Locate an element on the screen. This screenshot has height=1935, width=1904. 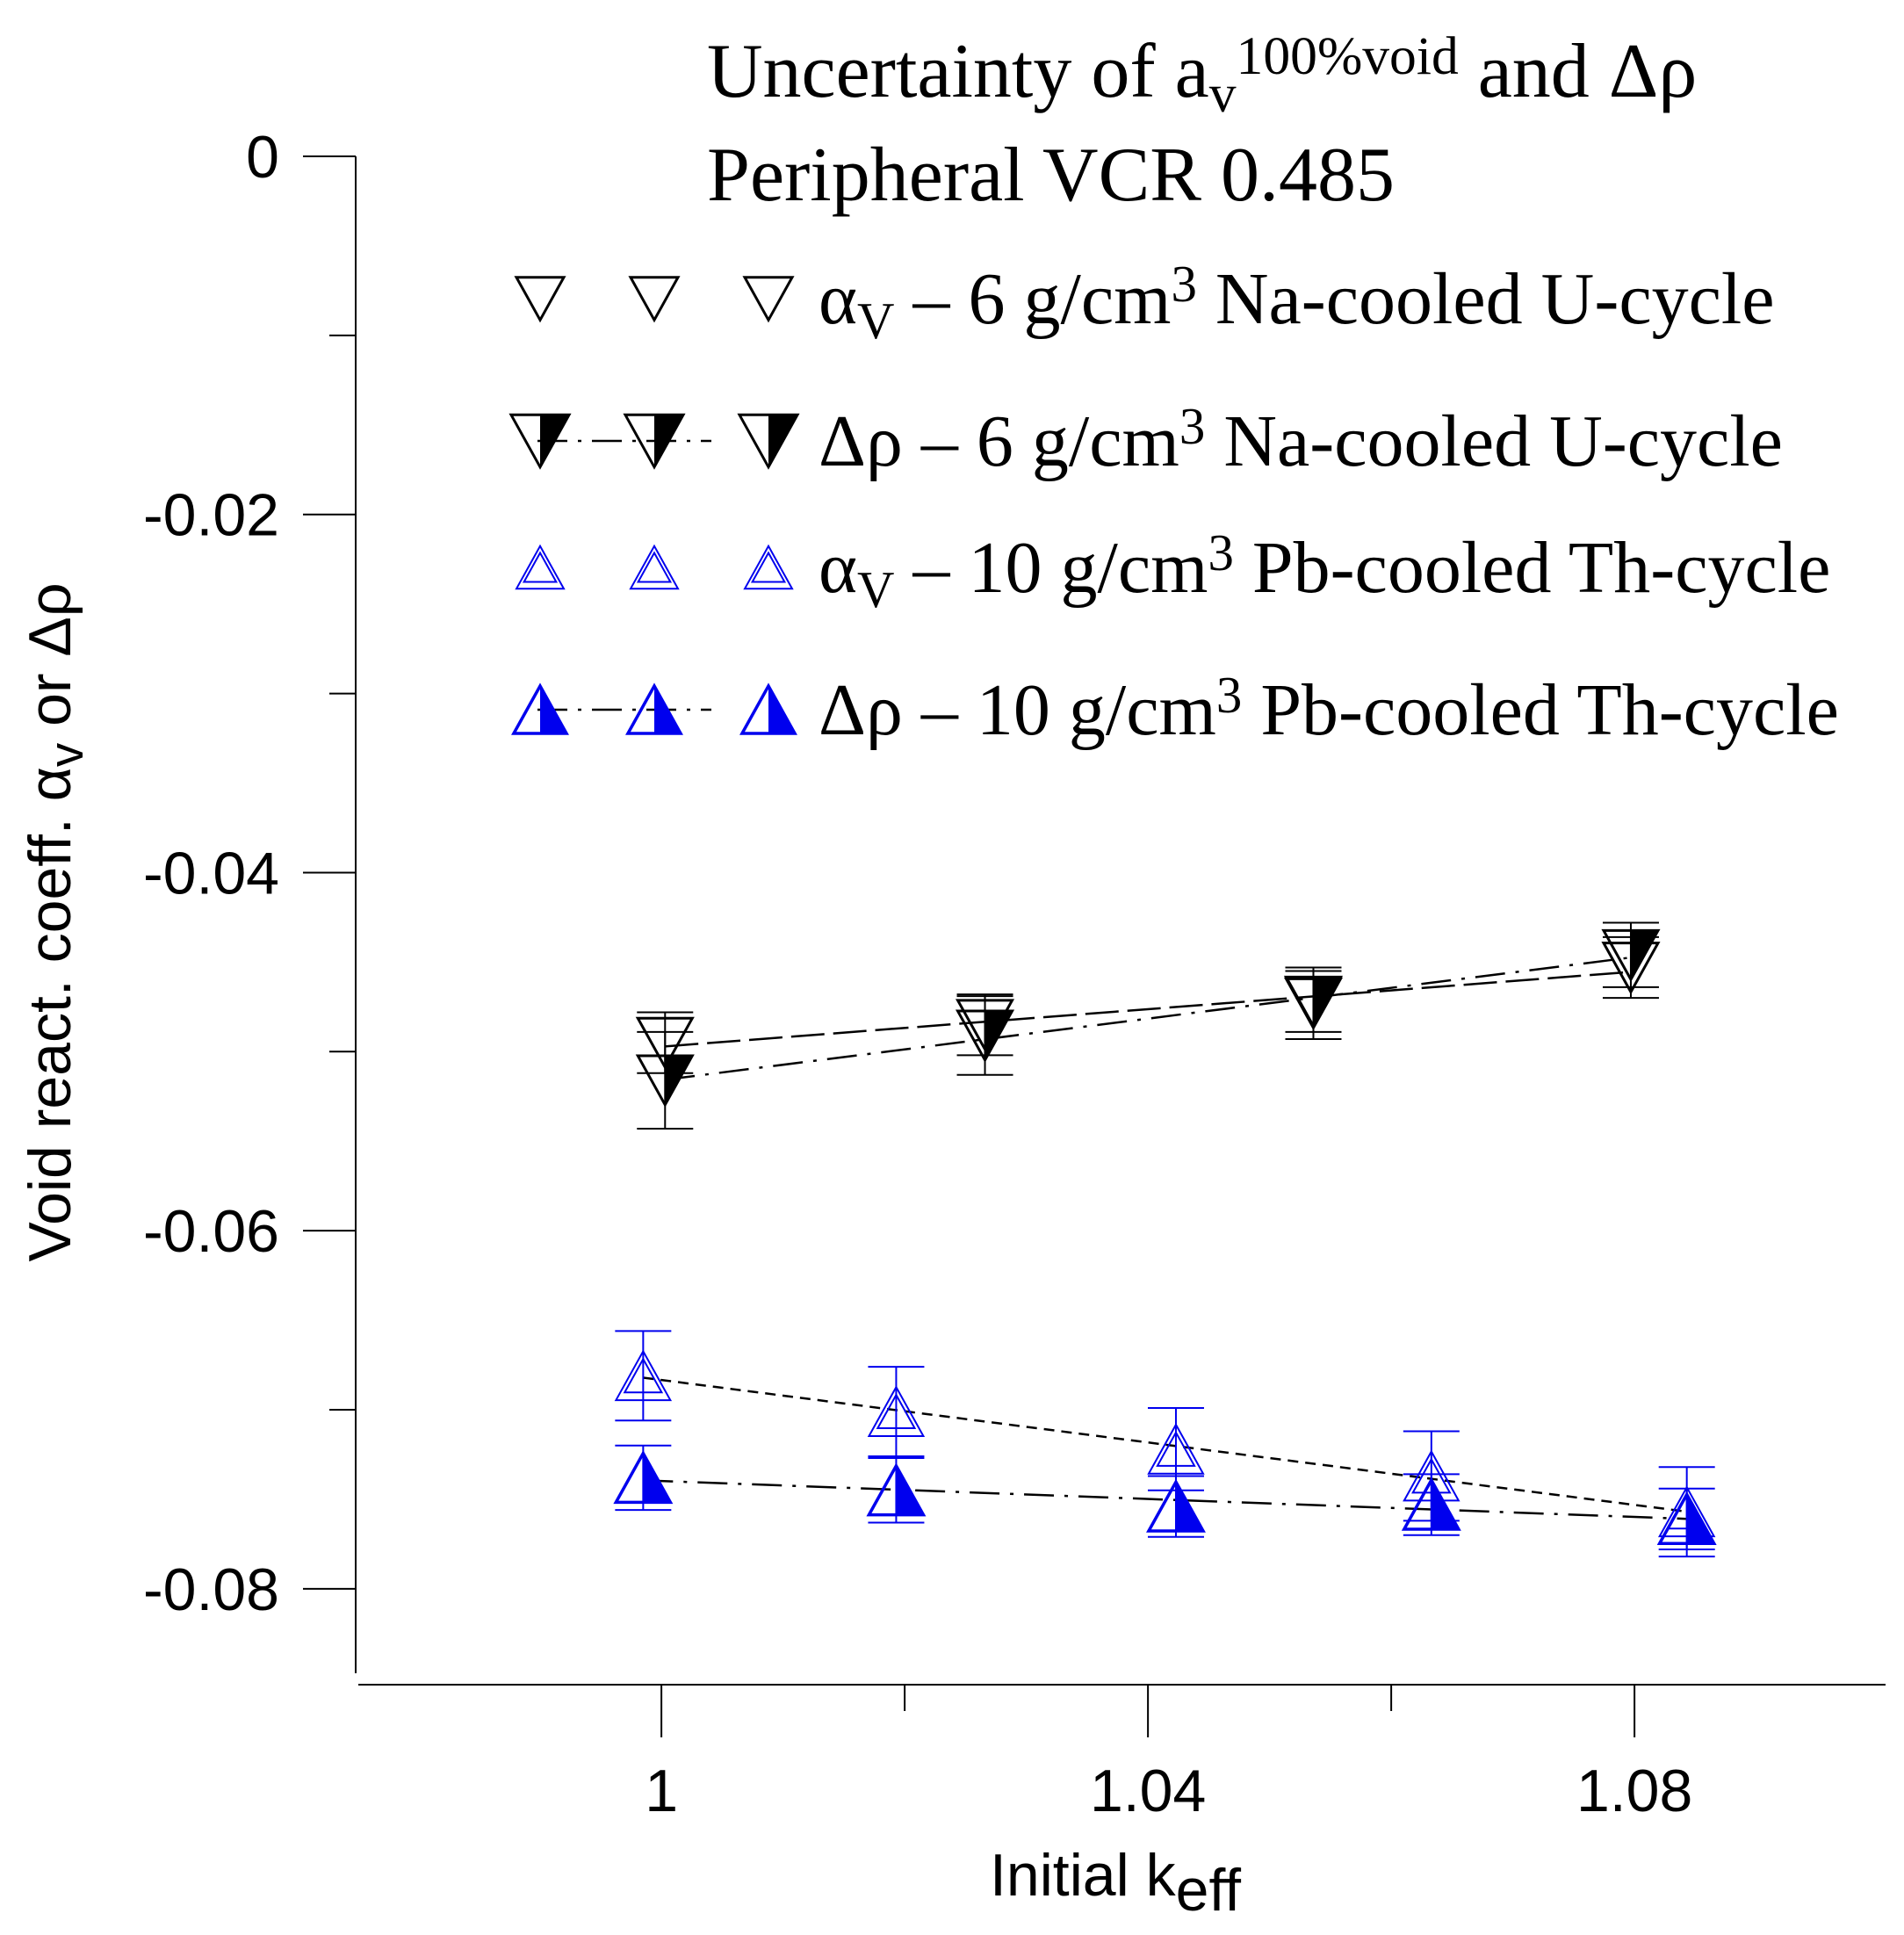
x-axis-title: Initial keff is located at coordinates (1115, 1883).